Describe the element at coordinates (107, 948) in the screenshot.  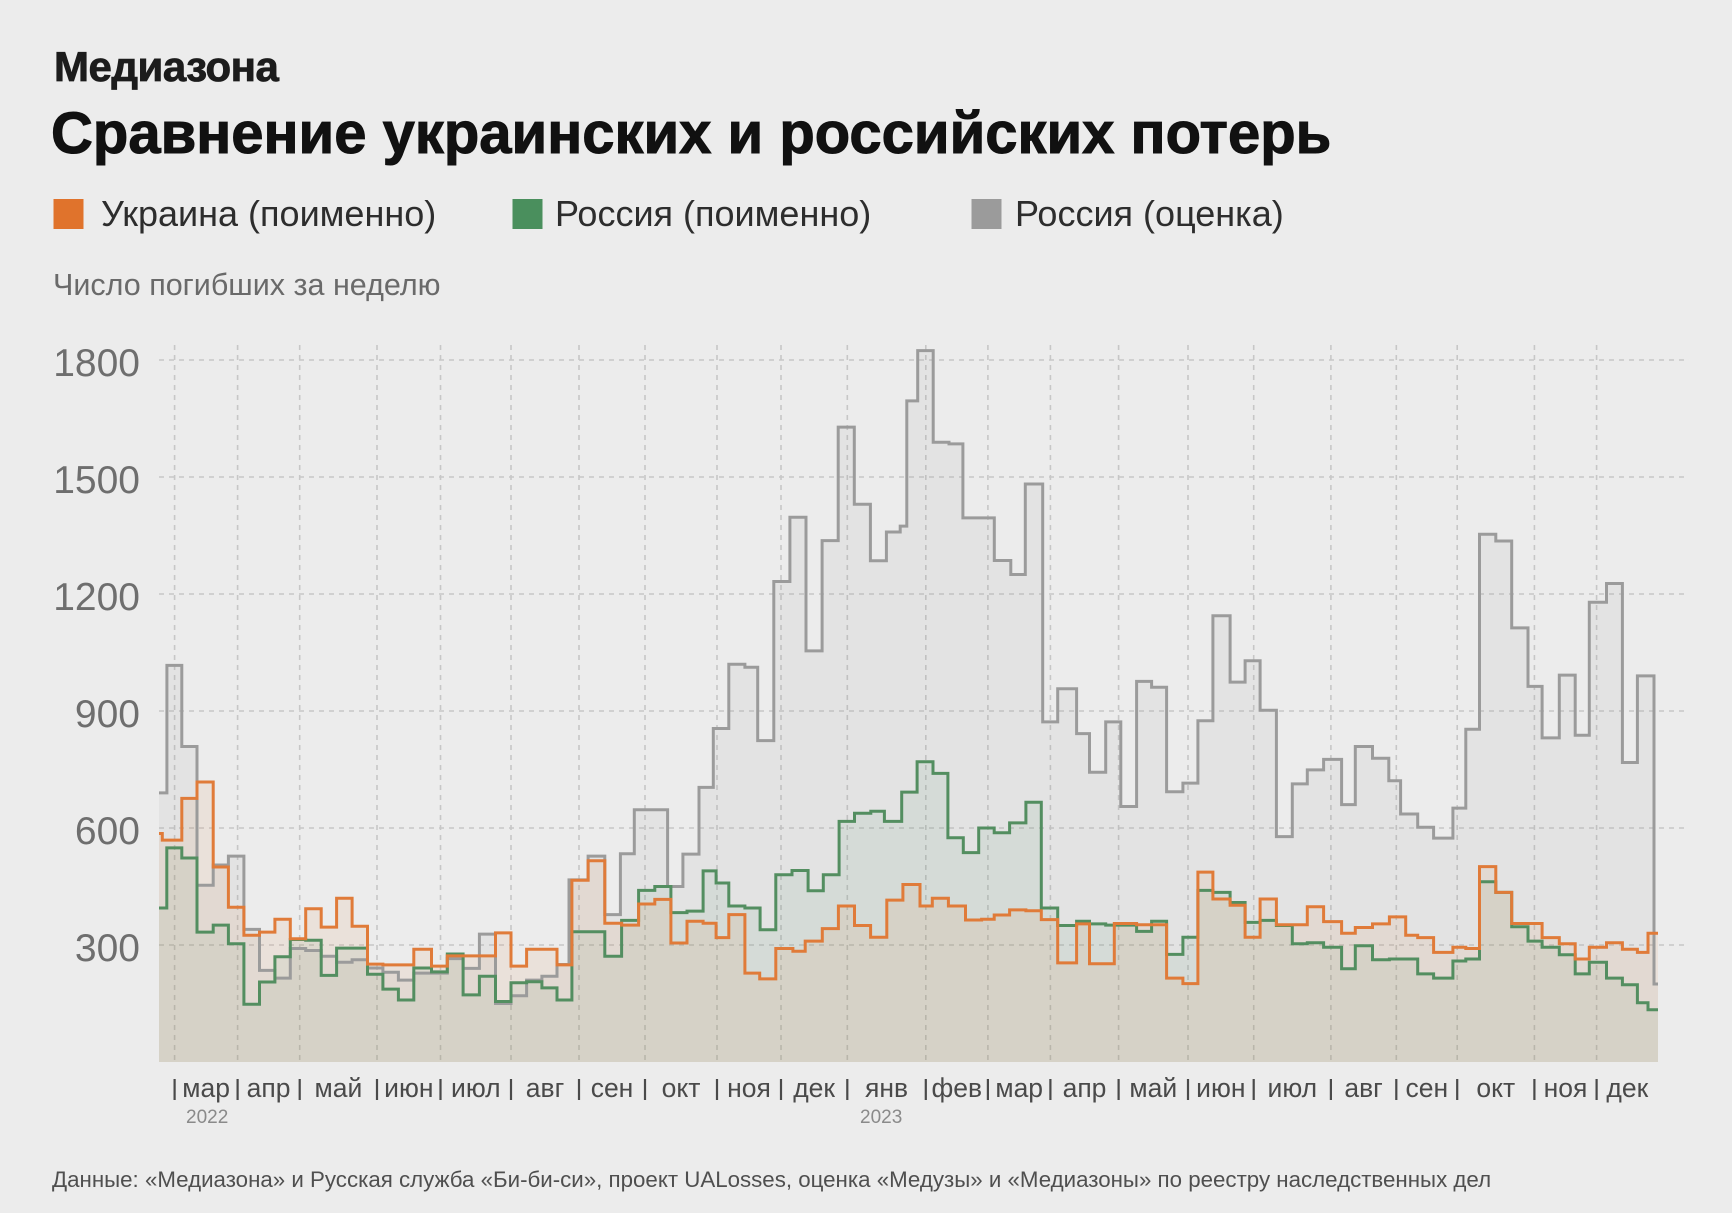
I see `svg-text: 300` at that location.